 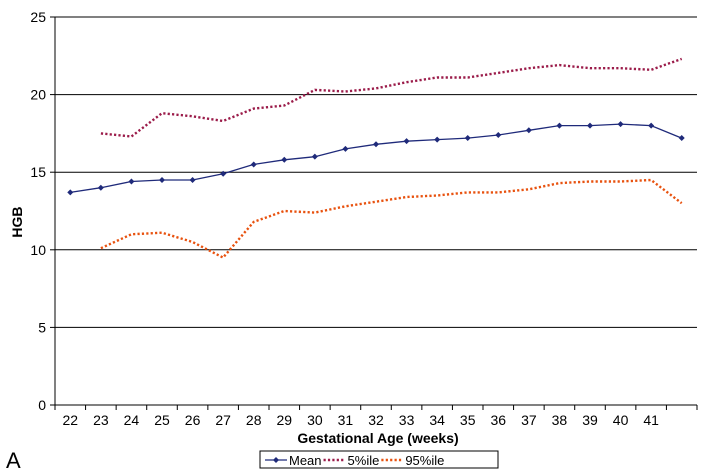 What do you see at coordinates (42, 405) in the screenshot?
I see `y-tick-label: 0` at bounding box center [42, 405].